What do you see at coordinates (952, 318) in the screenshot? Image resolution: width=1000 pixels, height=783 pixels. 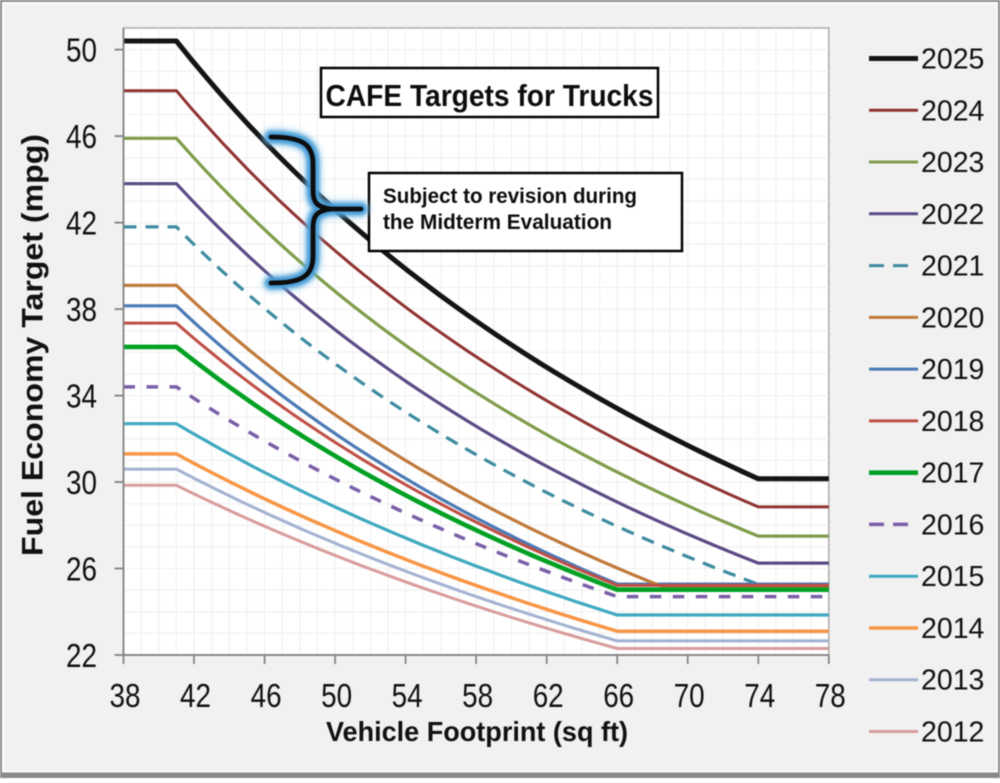 I see `svg-text: 2020` at bounding box center [952, 318].